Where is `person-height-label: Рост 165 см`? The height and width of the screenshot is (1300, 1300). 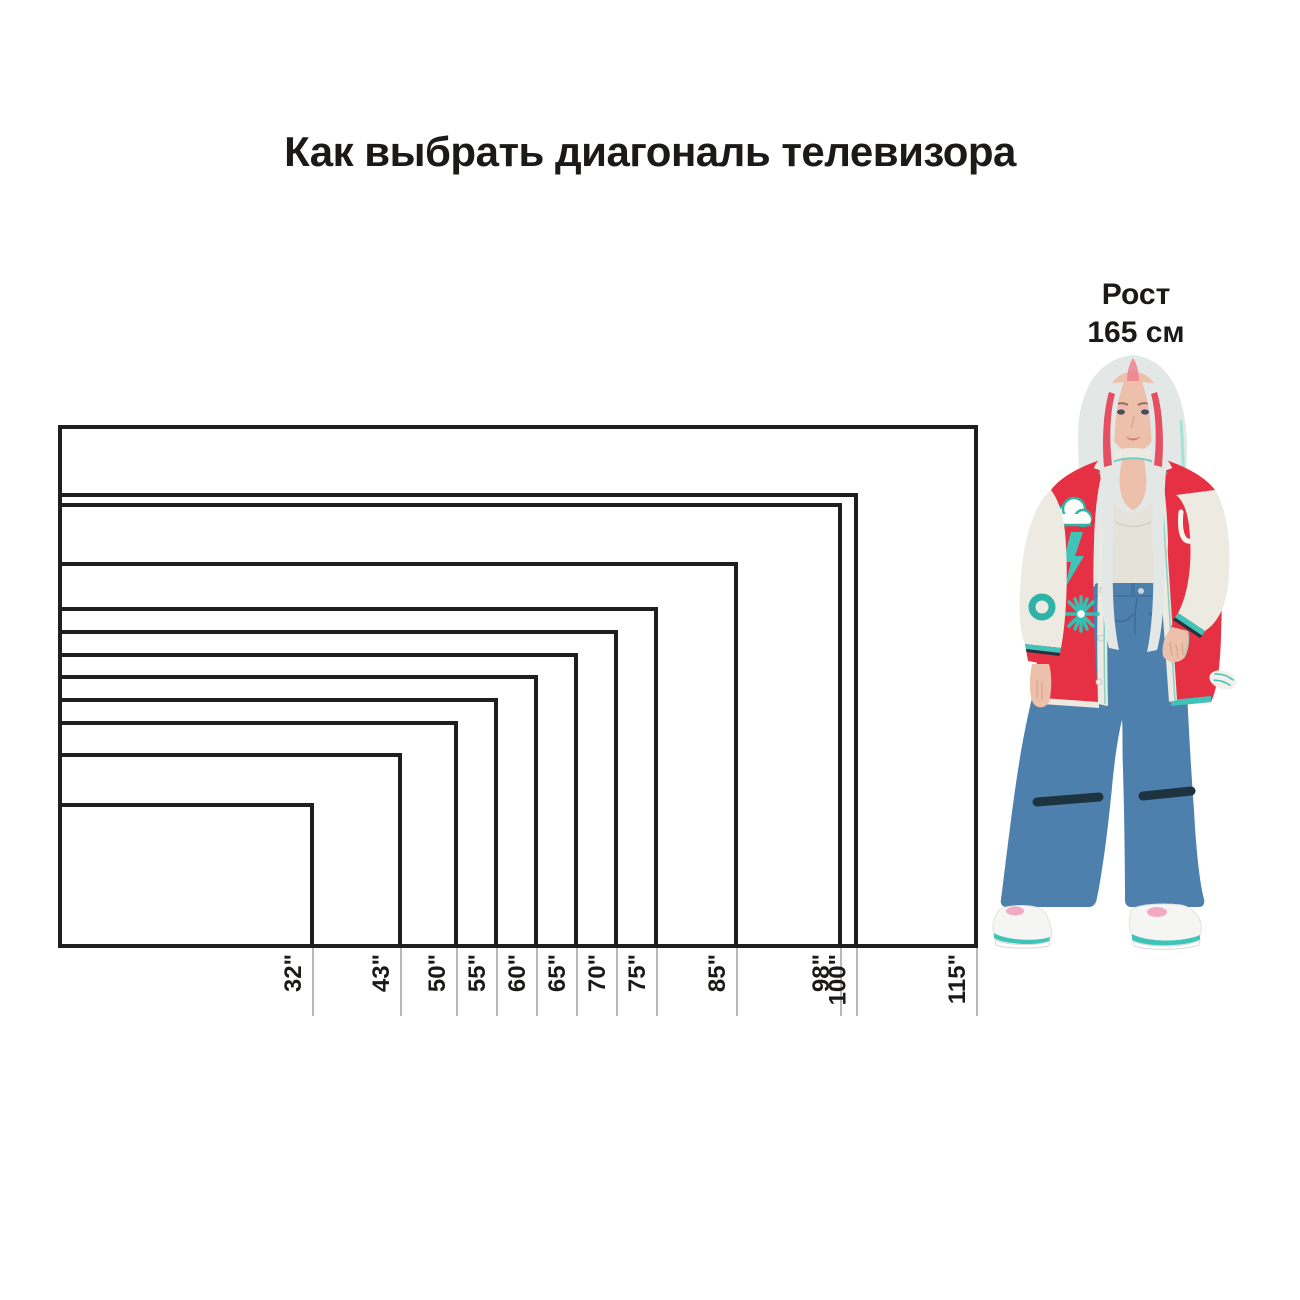
person-height-label: Рост 165 см is located at coordinates (1136, 314).